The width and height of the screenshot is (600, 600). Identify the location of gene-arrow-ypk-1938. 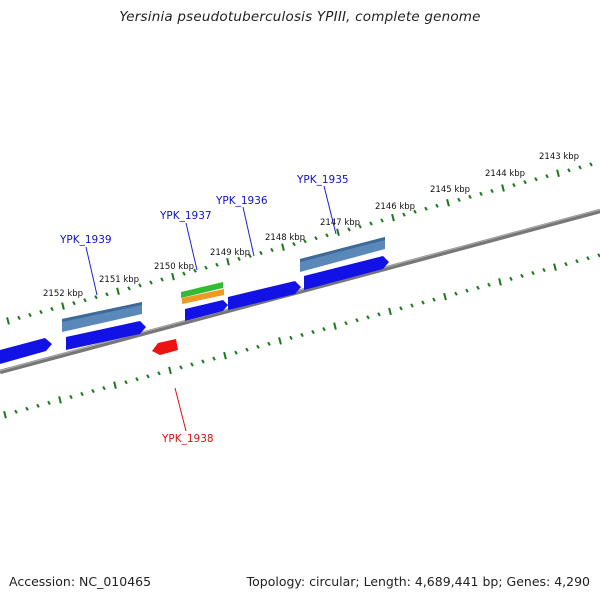
(165, 347).